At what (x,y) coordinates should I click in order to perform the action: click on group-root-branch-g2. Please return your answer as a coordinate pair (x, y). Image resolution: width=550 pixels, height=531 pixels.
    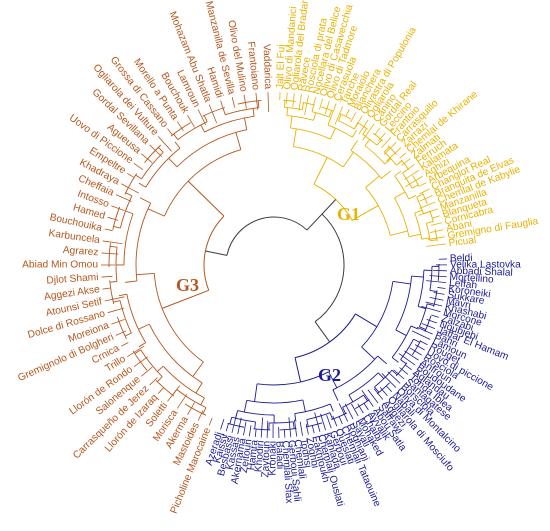
    Looking at the image, I should click on (366, 320).